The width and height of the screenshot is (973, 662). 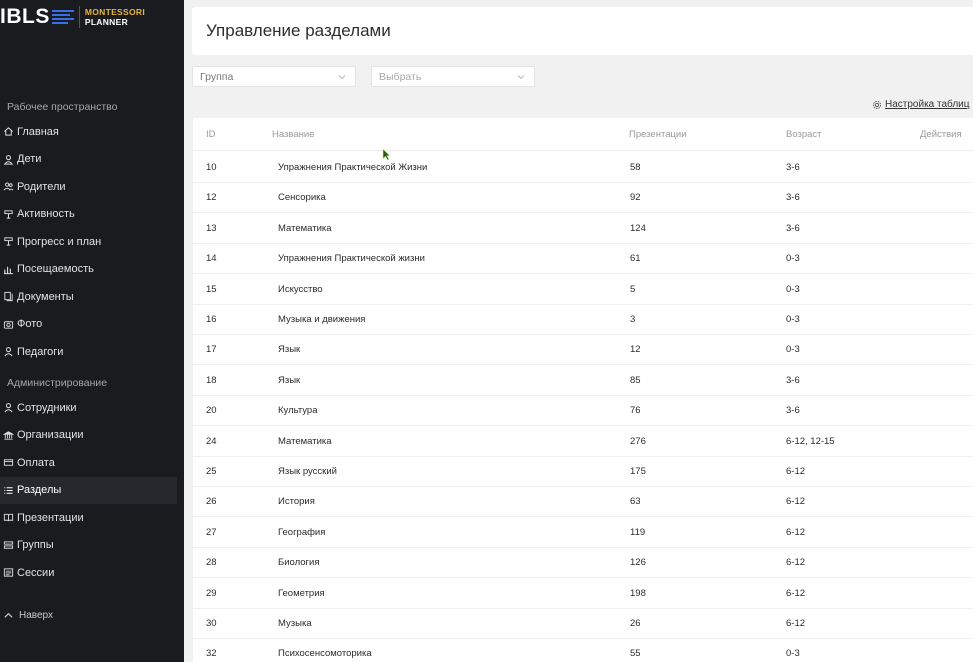 What do you see at coordinates (274, 76) in the screenshot?
I see `group-select: Группа` at bounding box center [274, 76].